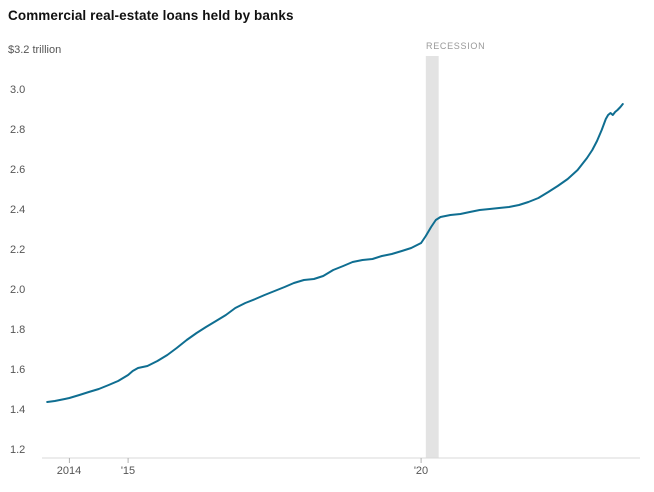 The width and height of the screenshot is (654, 492). I want to click on recession-band, so click(432, 257).